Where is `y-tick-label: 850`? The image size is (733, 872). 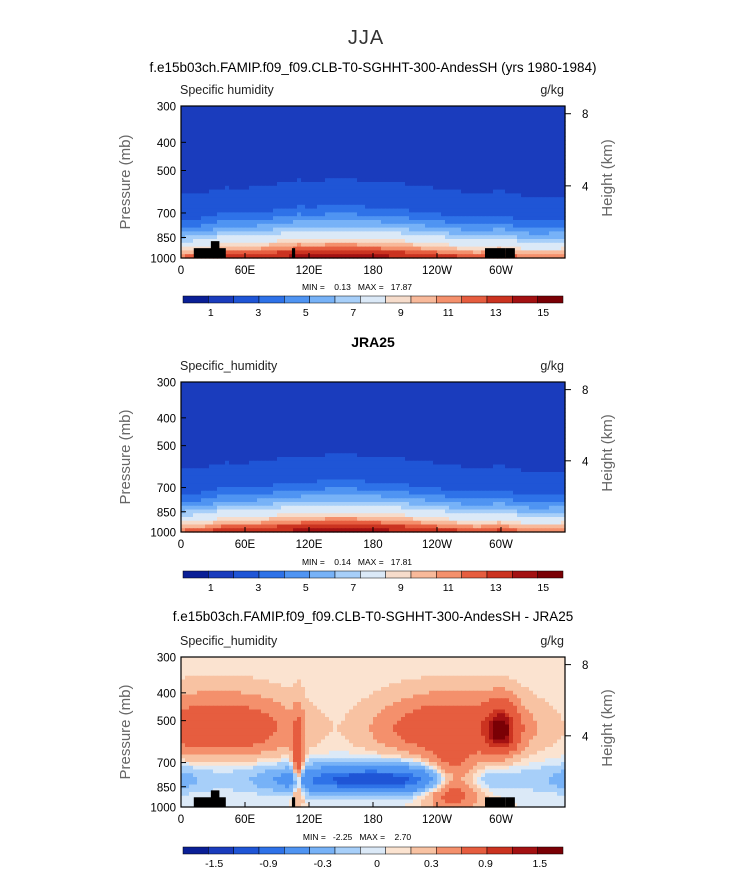
y-tick-label: 850 is located at coordinates (166, 239).